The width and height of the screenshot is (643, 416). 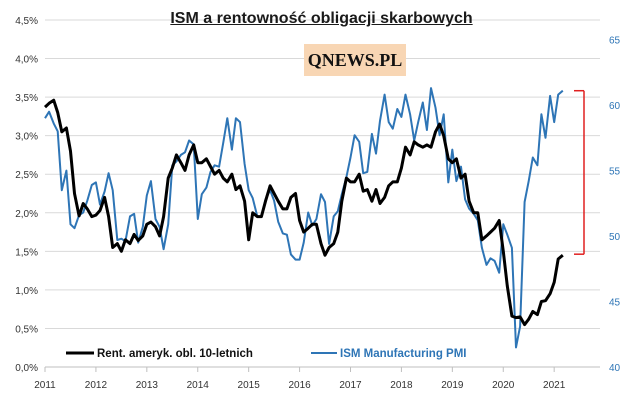 I want to click on left-tick-label: 3,5%, so click(x=26, y=98).